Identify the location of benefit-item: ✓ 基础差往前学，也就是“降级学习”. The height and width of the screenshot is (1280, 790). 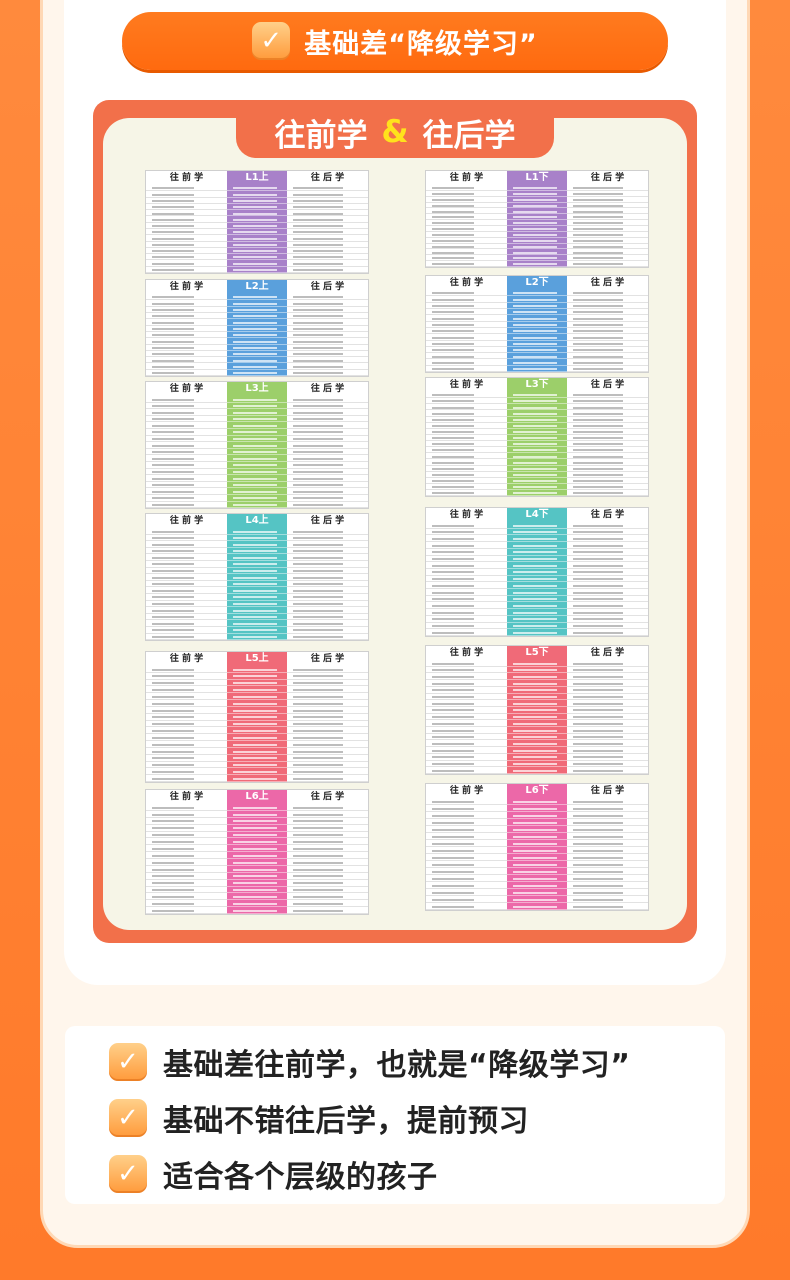
(369, 1062).